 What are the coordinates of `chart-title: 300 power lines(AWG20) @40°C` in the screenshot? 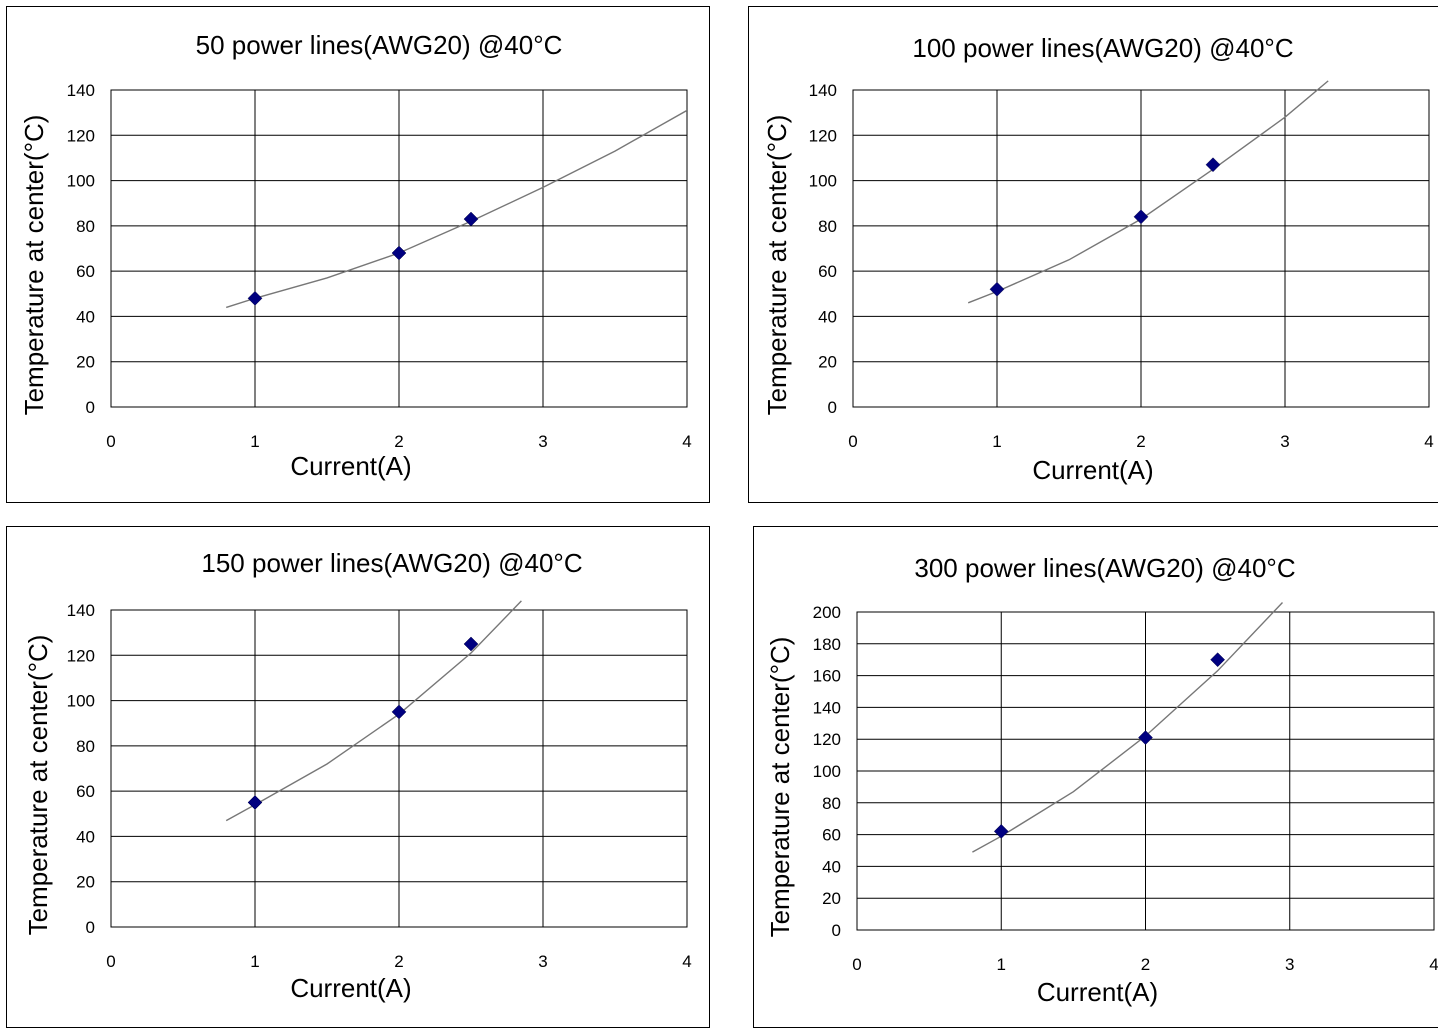 It's located at (1104, 568).